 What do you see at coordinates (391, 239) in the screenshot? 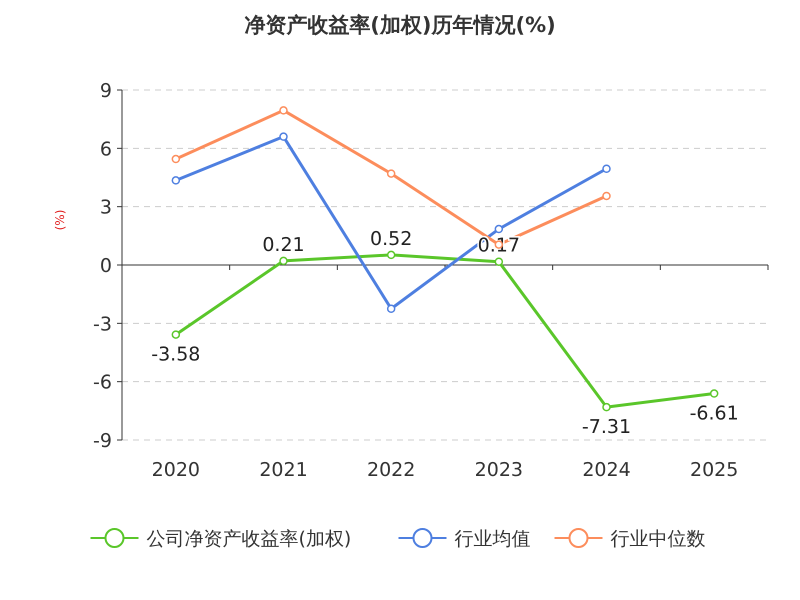
I see `data-label: 0.52` at bounding box center [391, 239].